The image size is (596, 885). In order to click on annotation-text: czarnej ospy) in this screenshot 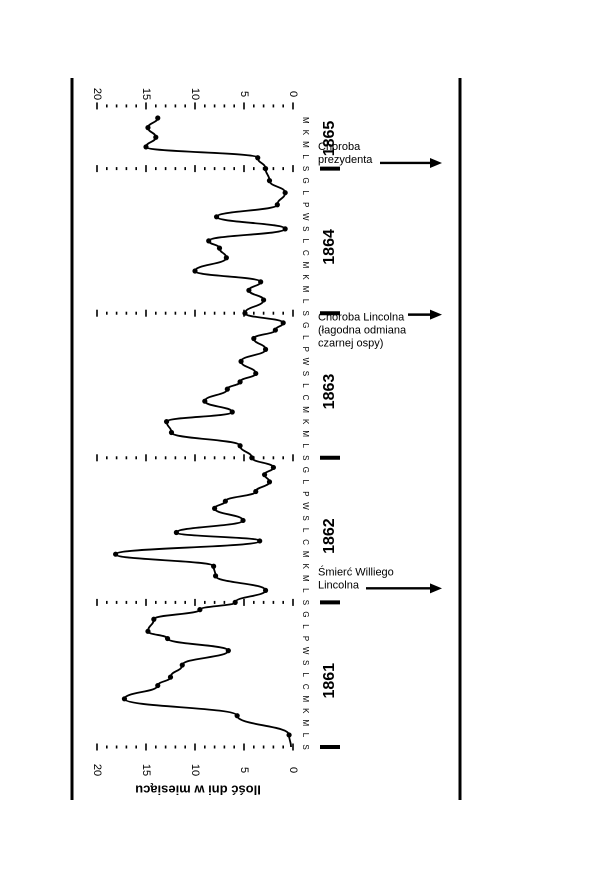, I will do `click(350, 344)`.